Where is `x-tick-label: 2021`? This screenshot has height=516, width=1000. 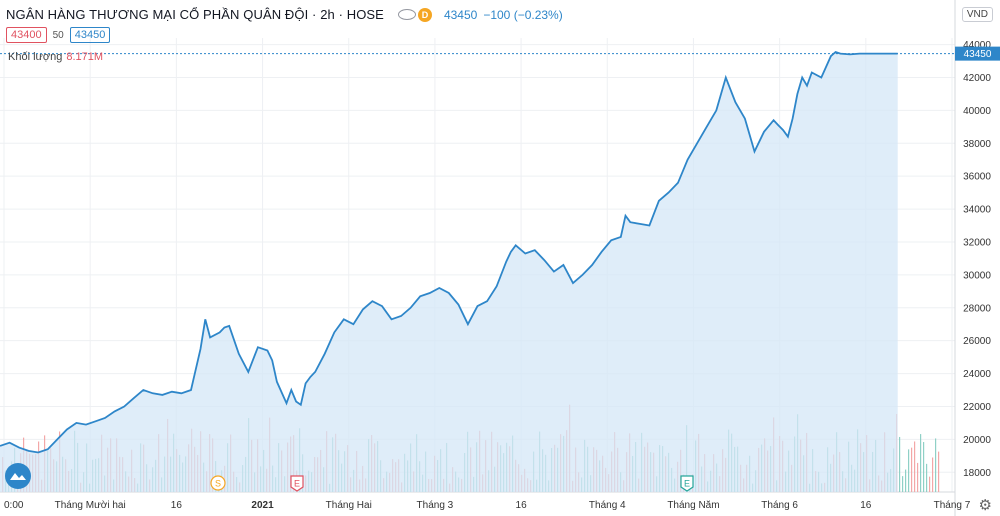
x-tick-label: 2021 is located at coordinates (262, 505).